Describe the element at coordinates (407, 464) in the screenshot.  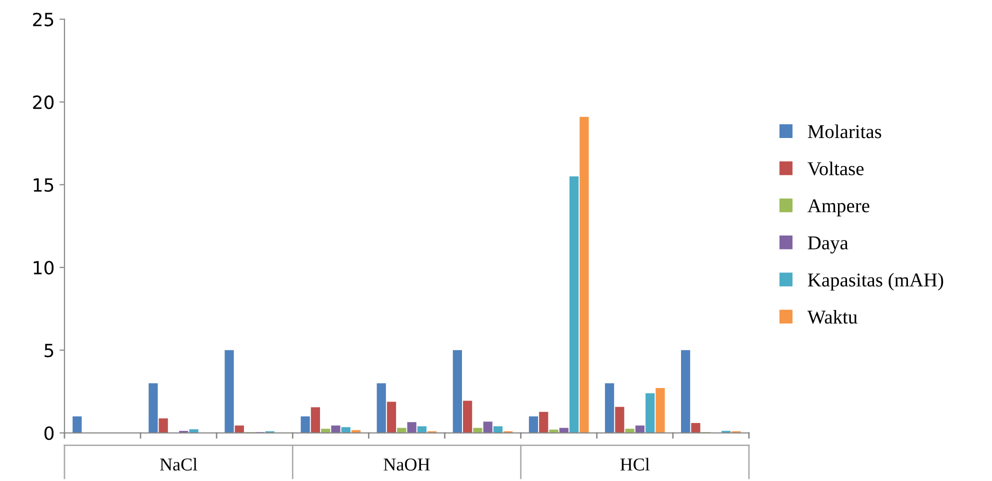
I see `x-tick-label: NaOH` at that location.